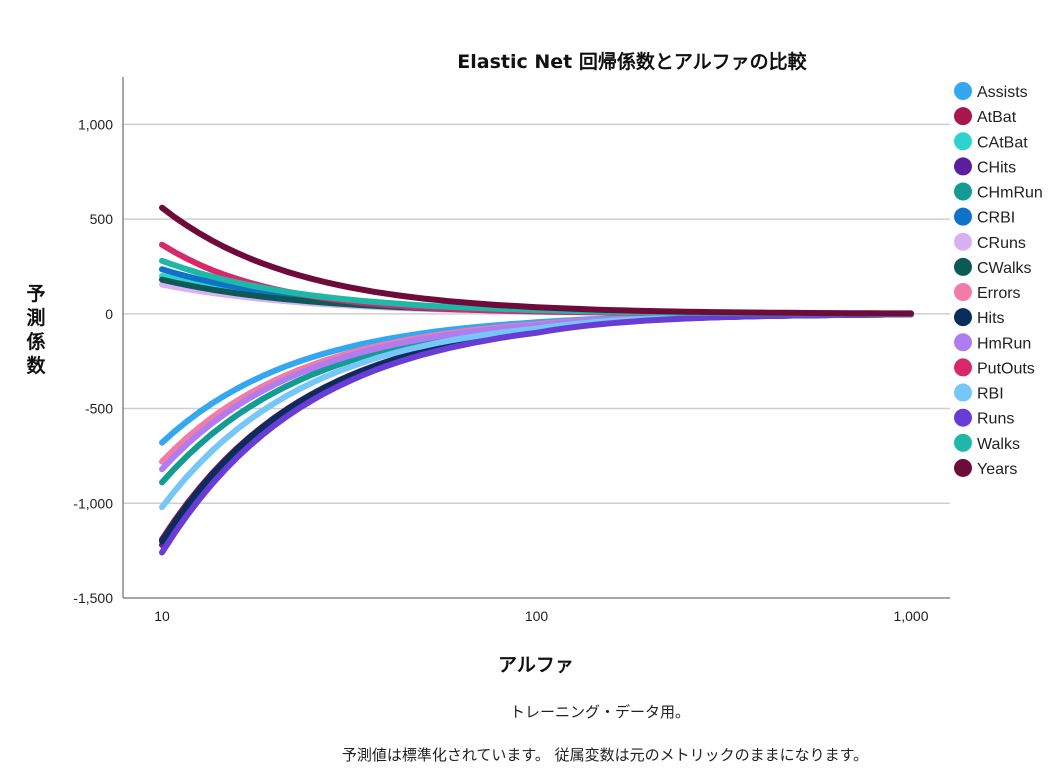  I want to click on series-line-years, so click(536, 260).